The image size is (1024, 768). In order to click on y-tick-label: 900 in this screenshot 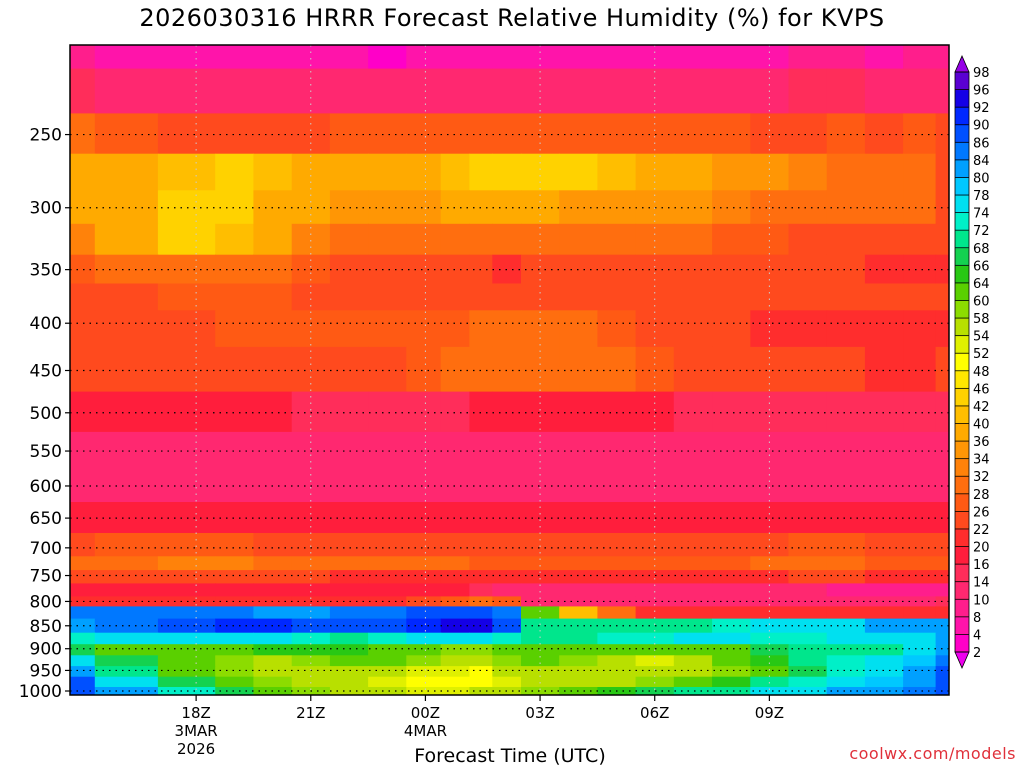, I will do `click(46, 650)`.